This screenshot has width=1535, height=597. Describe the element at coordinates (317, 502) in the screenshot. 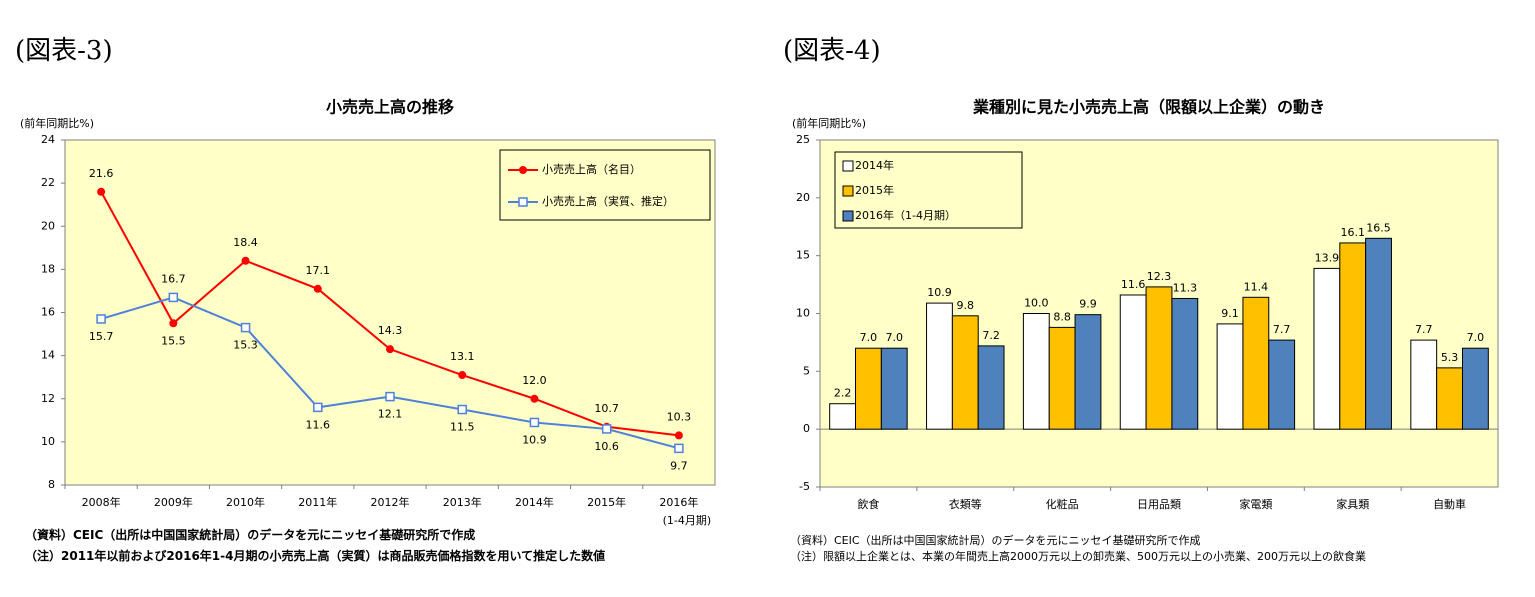

I see `x-tick-label: 2011年` at that location.